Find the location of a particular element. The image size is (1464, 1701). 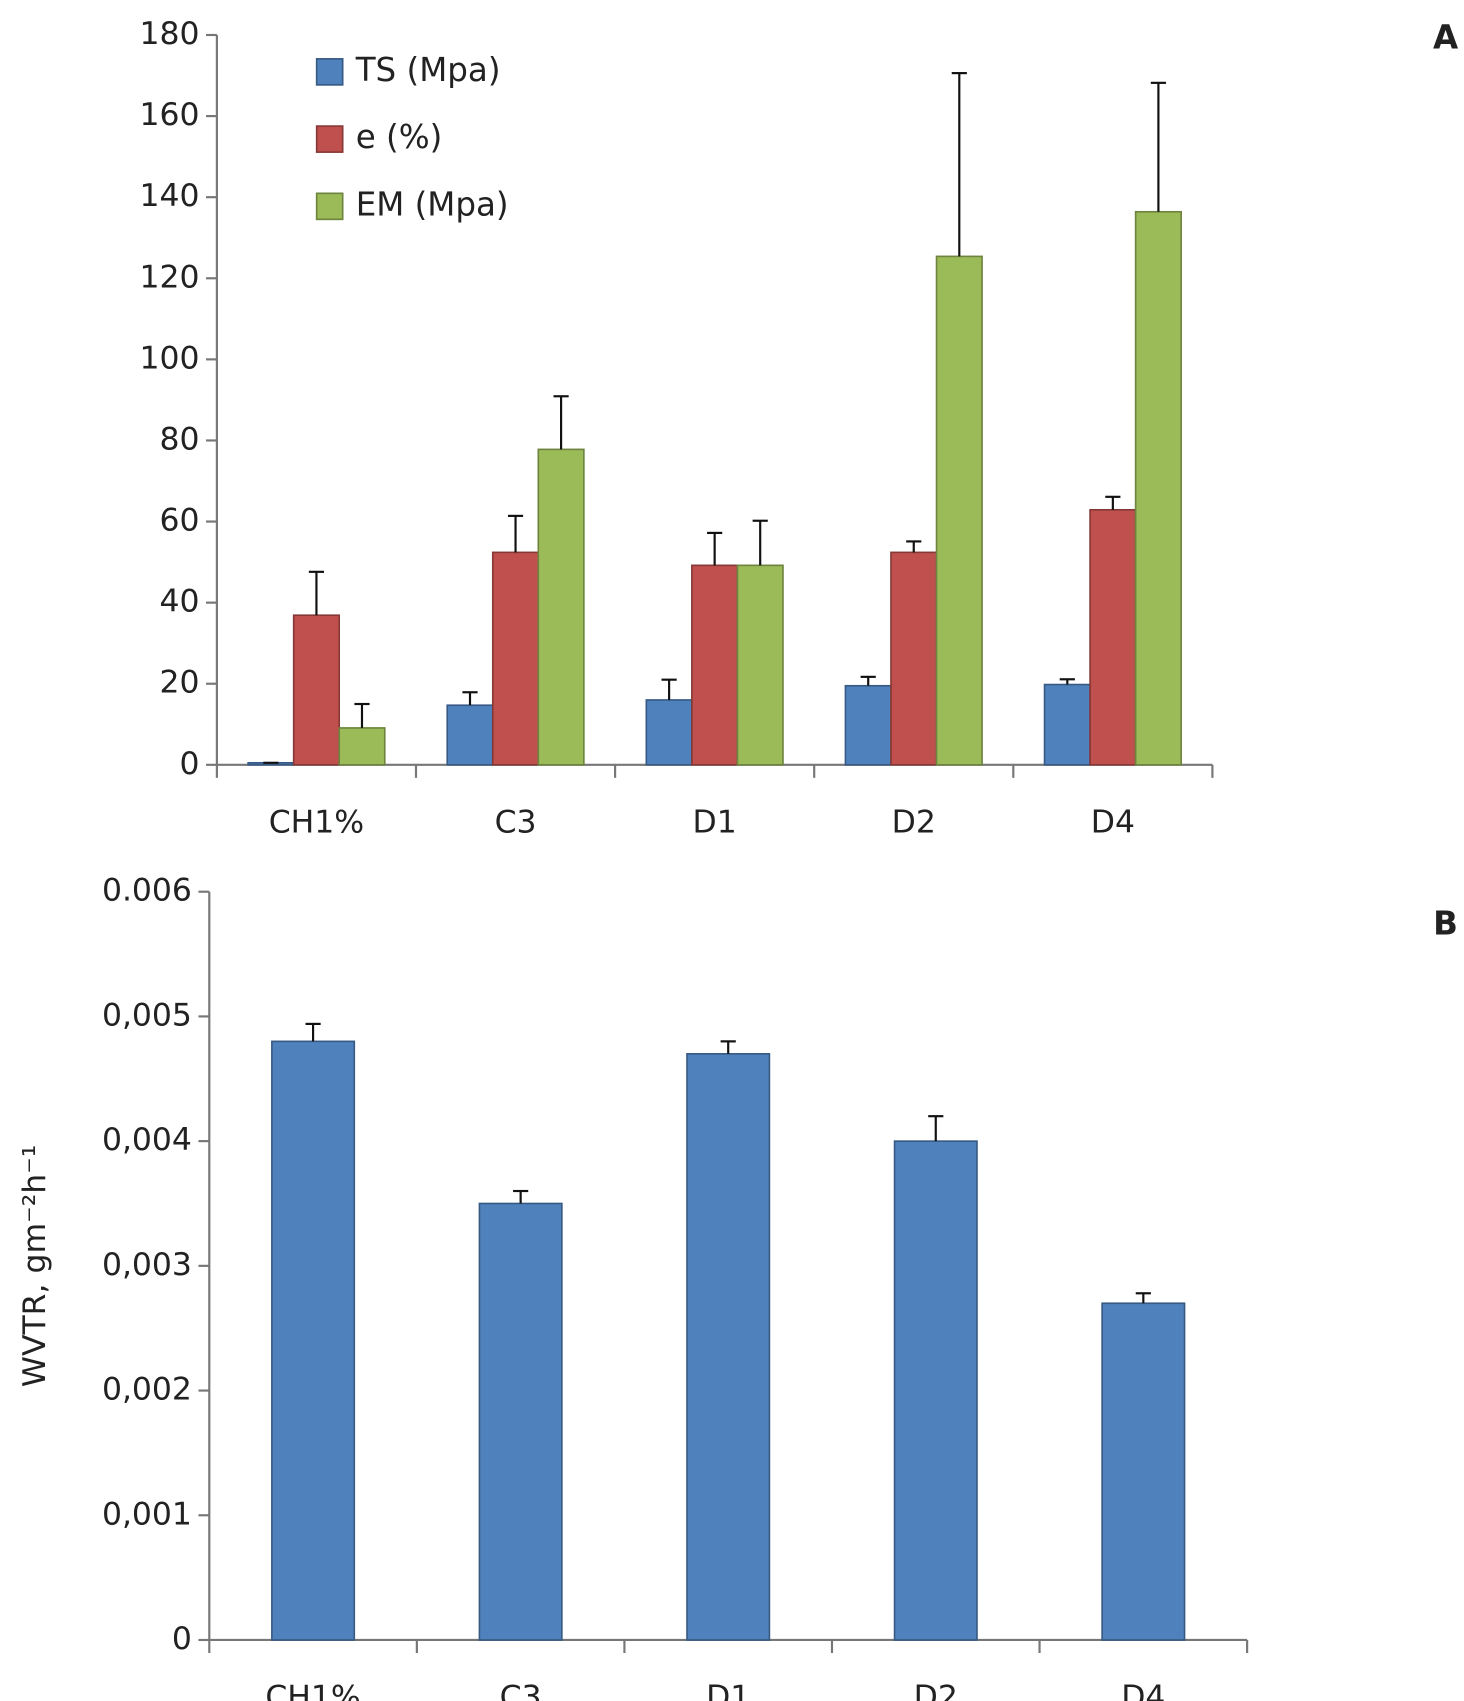

y-tick-label: 0,003 is located at coordinates (147, 1265).